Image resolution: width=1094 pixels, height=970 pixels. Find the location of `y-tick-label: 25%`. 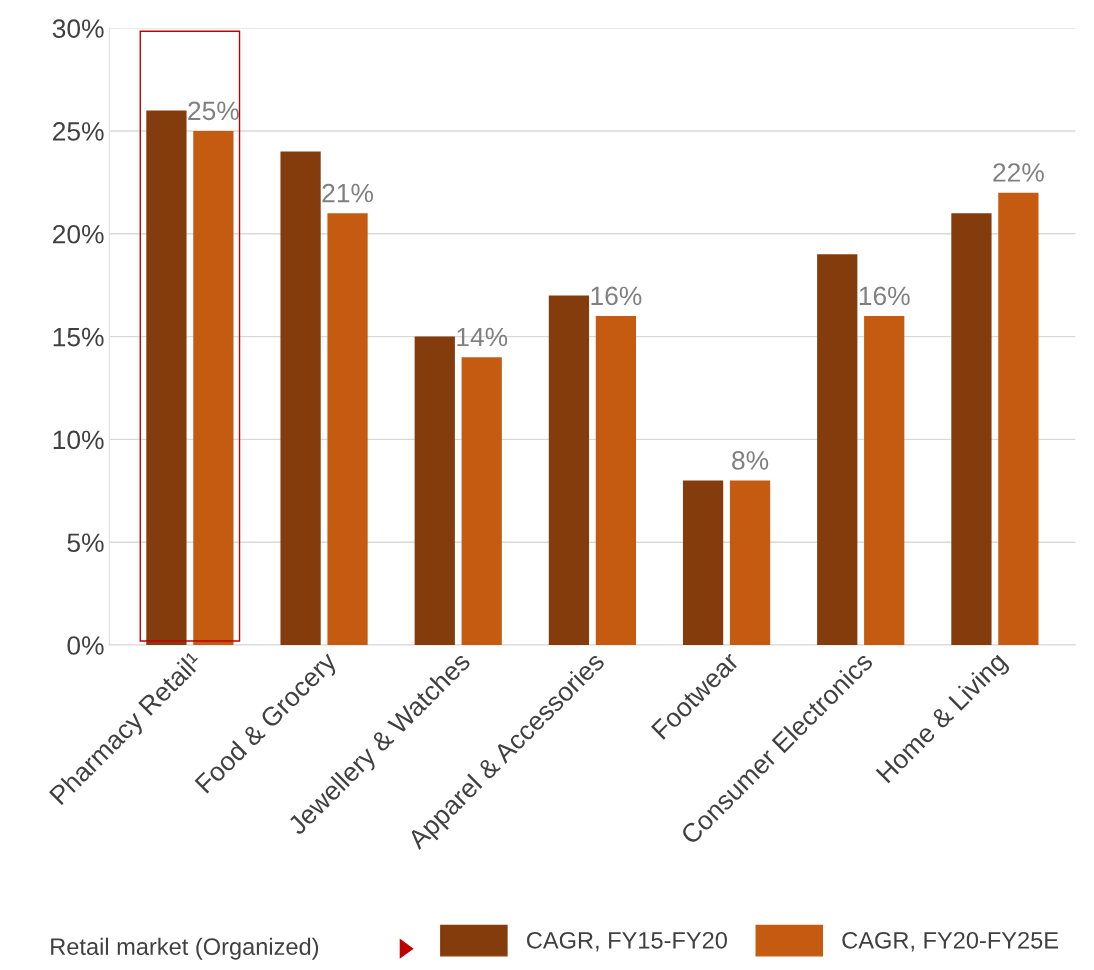

y-tick-label: 25% is located at coordinates (78, 131).